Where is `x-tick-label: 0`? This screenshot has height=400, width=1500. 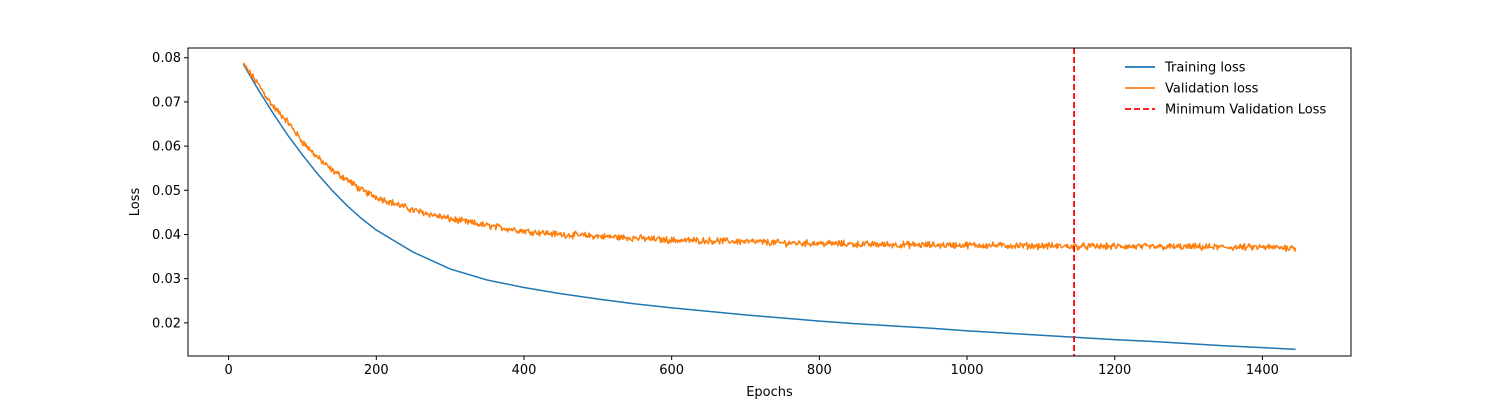 x-tick-label: 0 is located at coordinates (228, 370).